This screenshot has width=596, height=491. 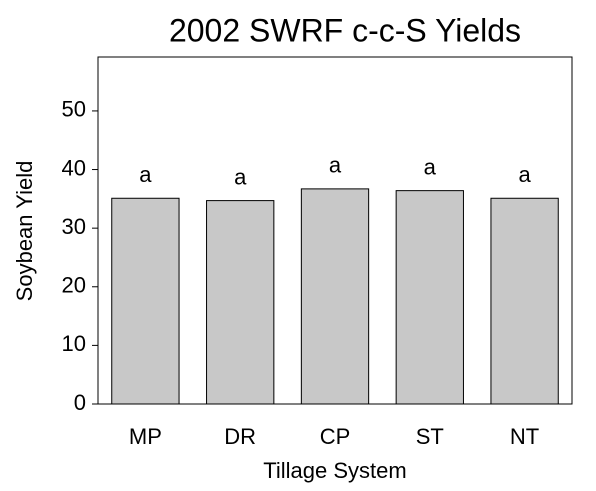 I want to click on x-axis-label: Tillage System, so click(x=334, y=470).